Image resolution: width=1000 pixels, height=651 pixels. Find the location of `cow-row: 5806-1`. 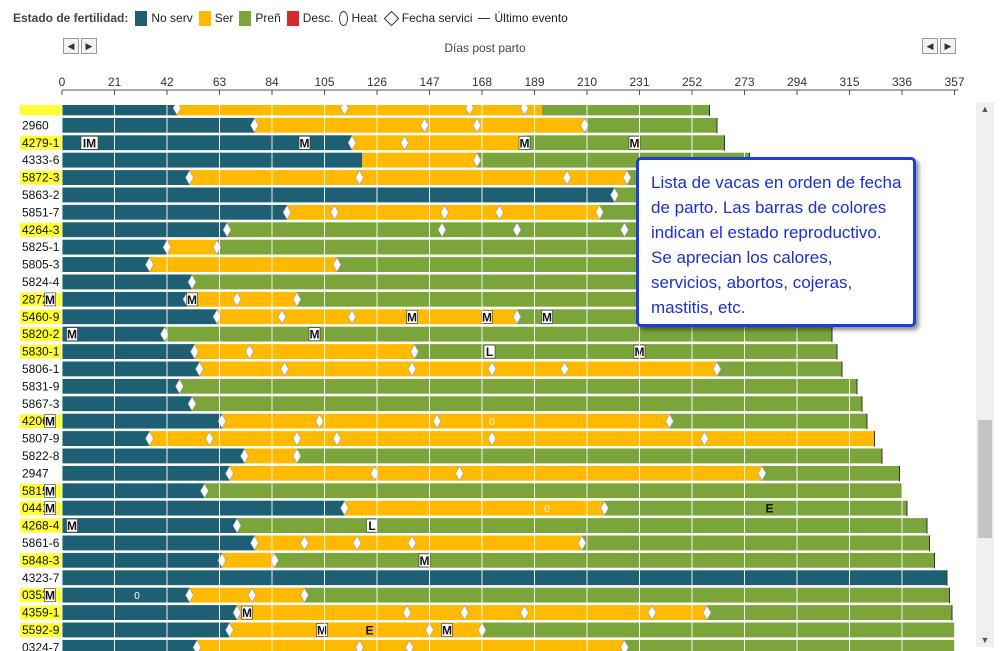

cow-row: 5806-1 is located at coordinates (432, 369).